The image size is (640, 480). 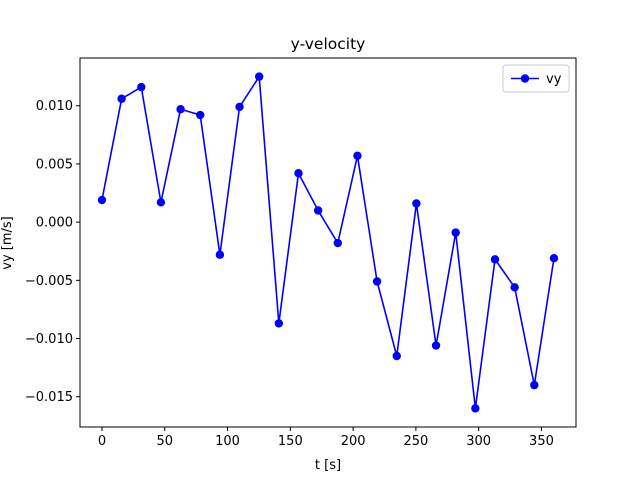 What do you see at coordinates (54, 164) in the screenshot?
I see `y-tick-label: 0.005` at bounding box center [54, 164].